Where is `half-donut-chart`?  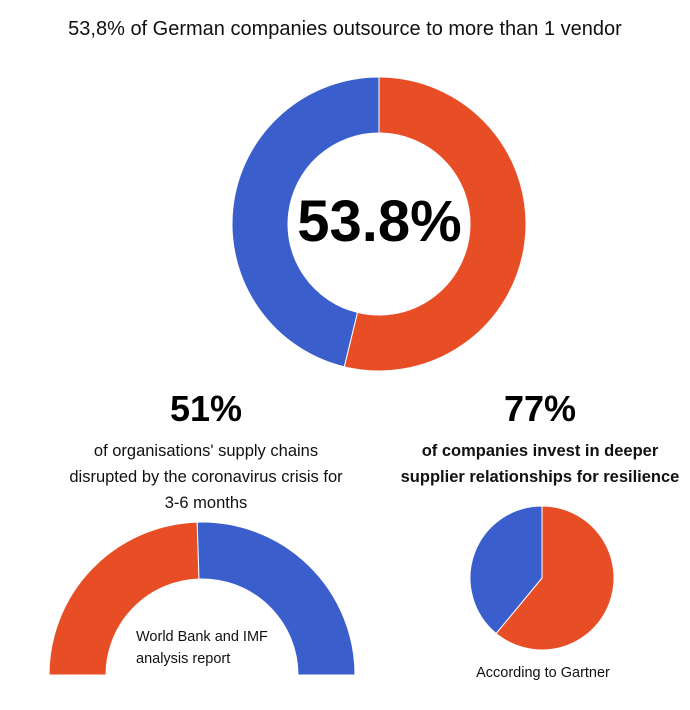 half-donut-chart is located at coordinates (202, 598).